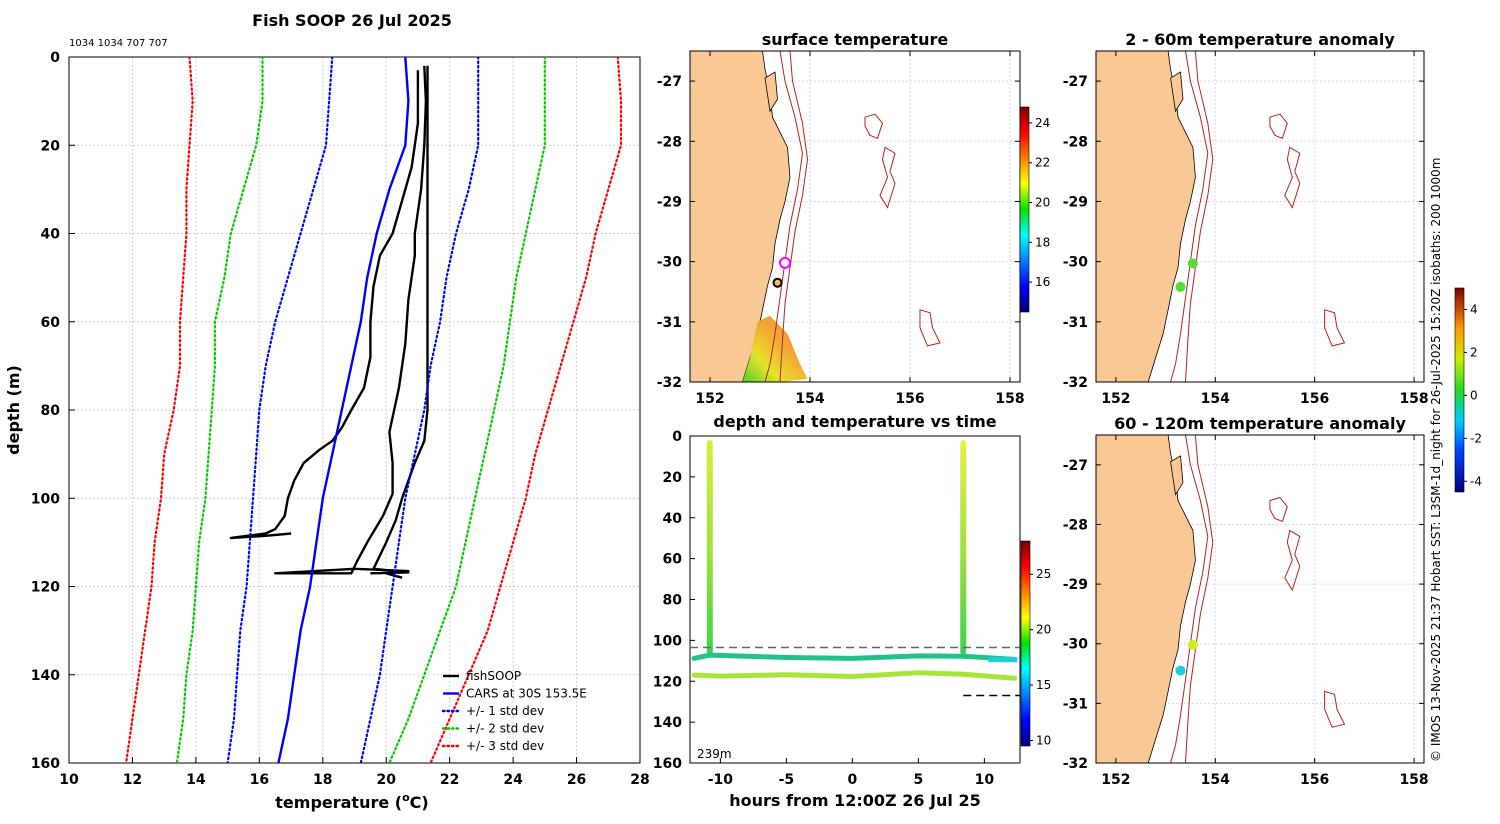 Image resolution: width=1500 pixels, height=824 pixels. I want to click on legend-label: fishSOOP, so click(493, 676).